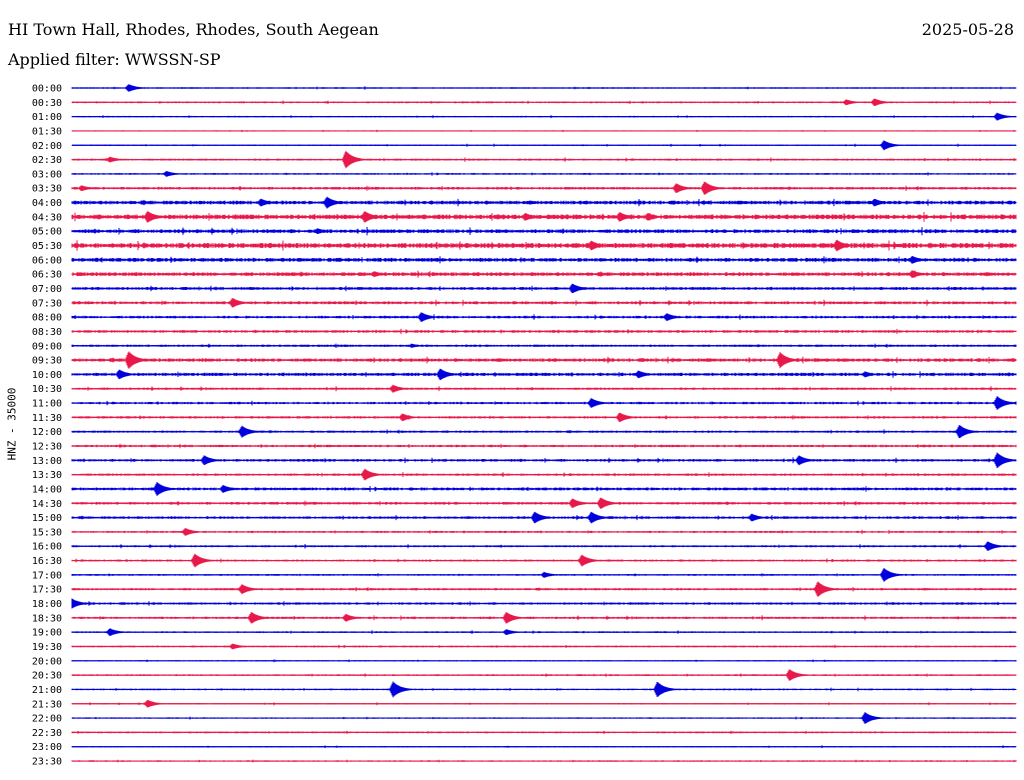 Image resolution: width=1024 pixels, height=780 pixels. I want to click on time-tick-label: 07:30, so click(47, 303).